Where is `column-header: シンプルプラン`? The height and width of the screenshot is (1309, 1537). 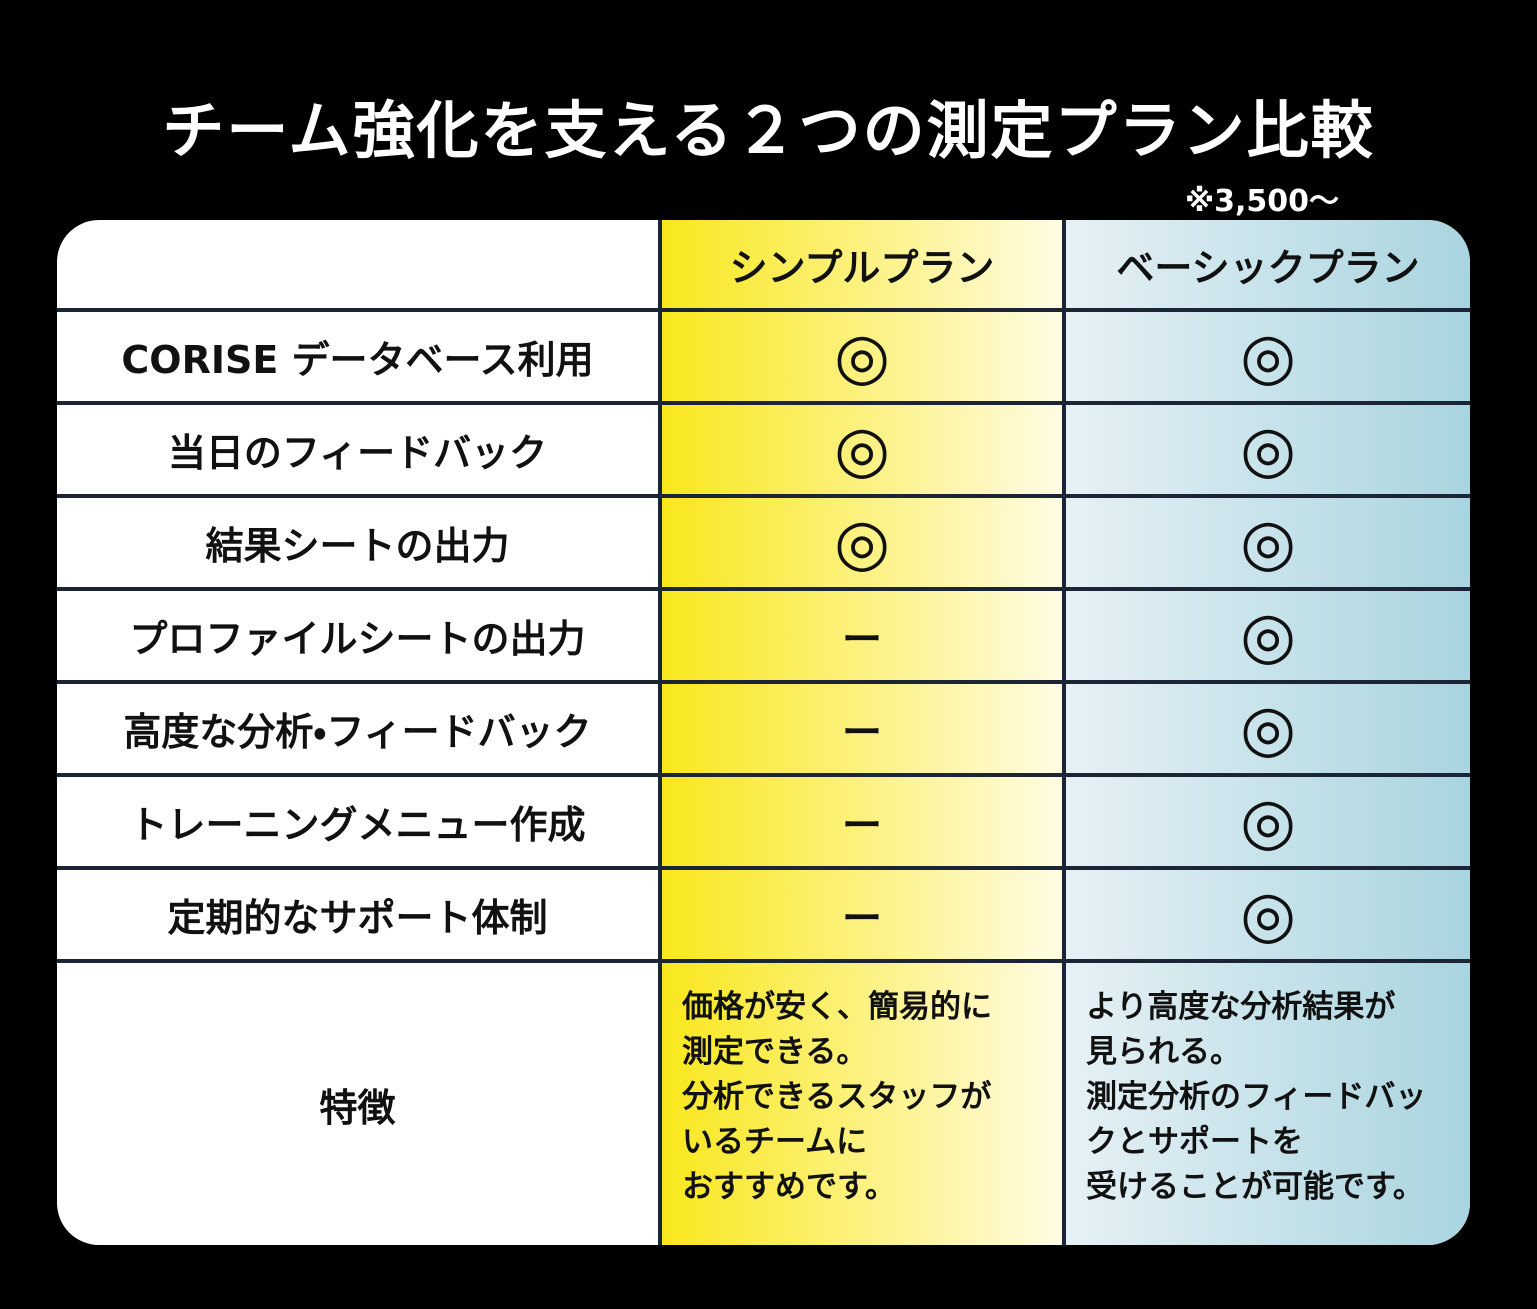
column-header: シンプルプラン is located at coordinates (864, 266).